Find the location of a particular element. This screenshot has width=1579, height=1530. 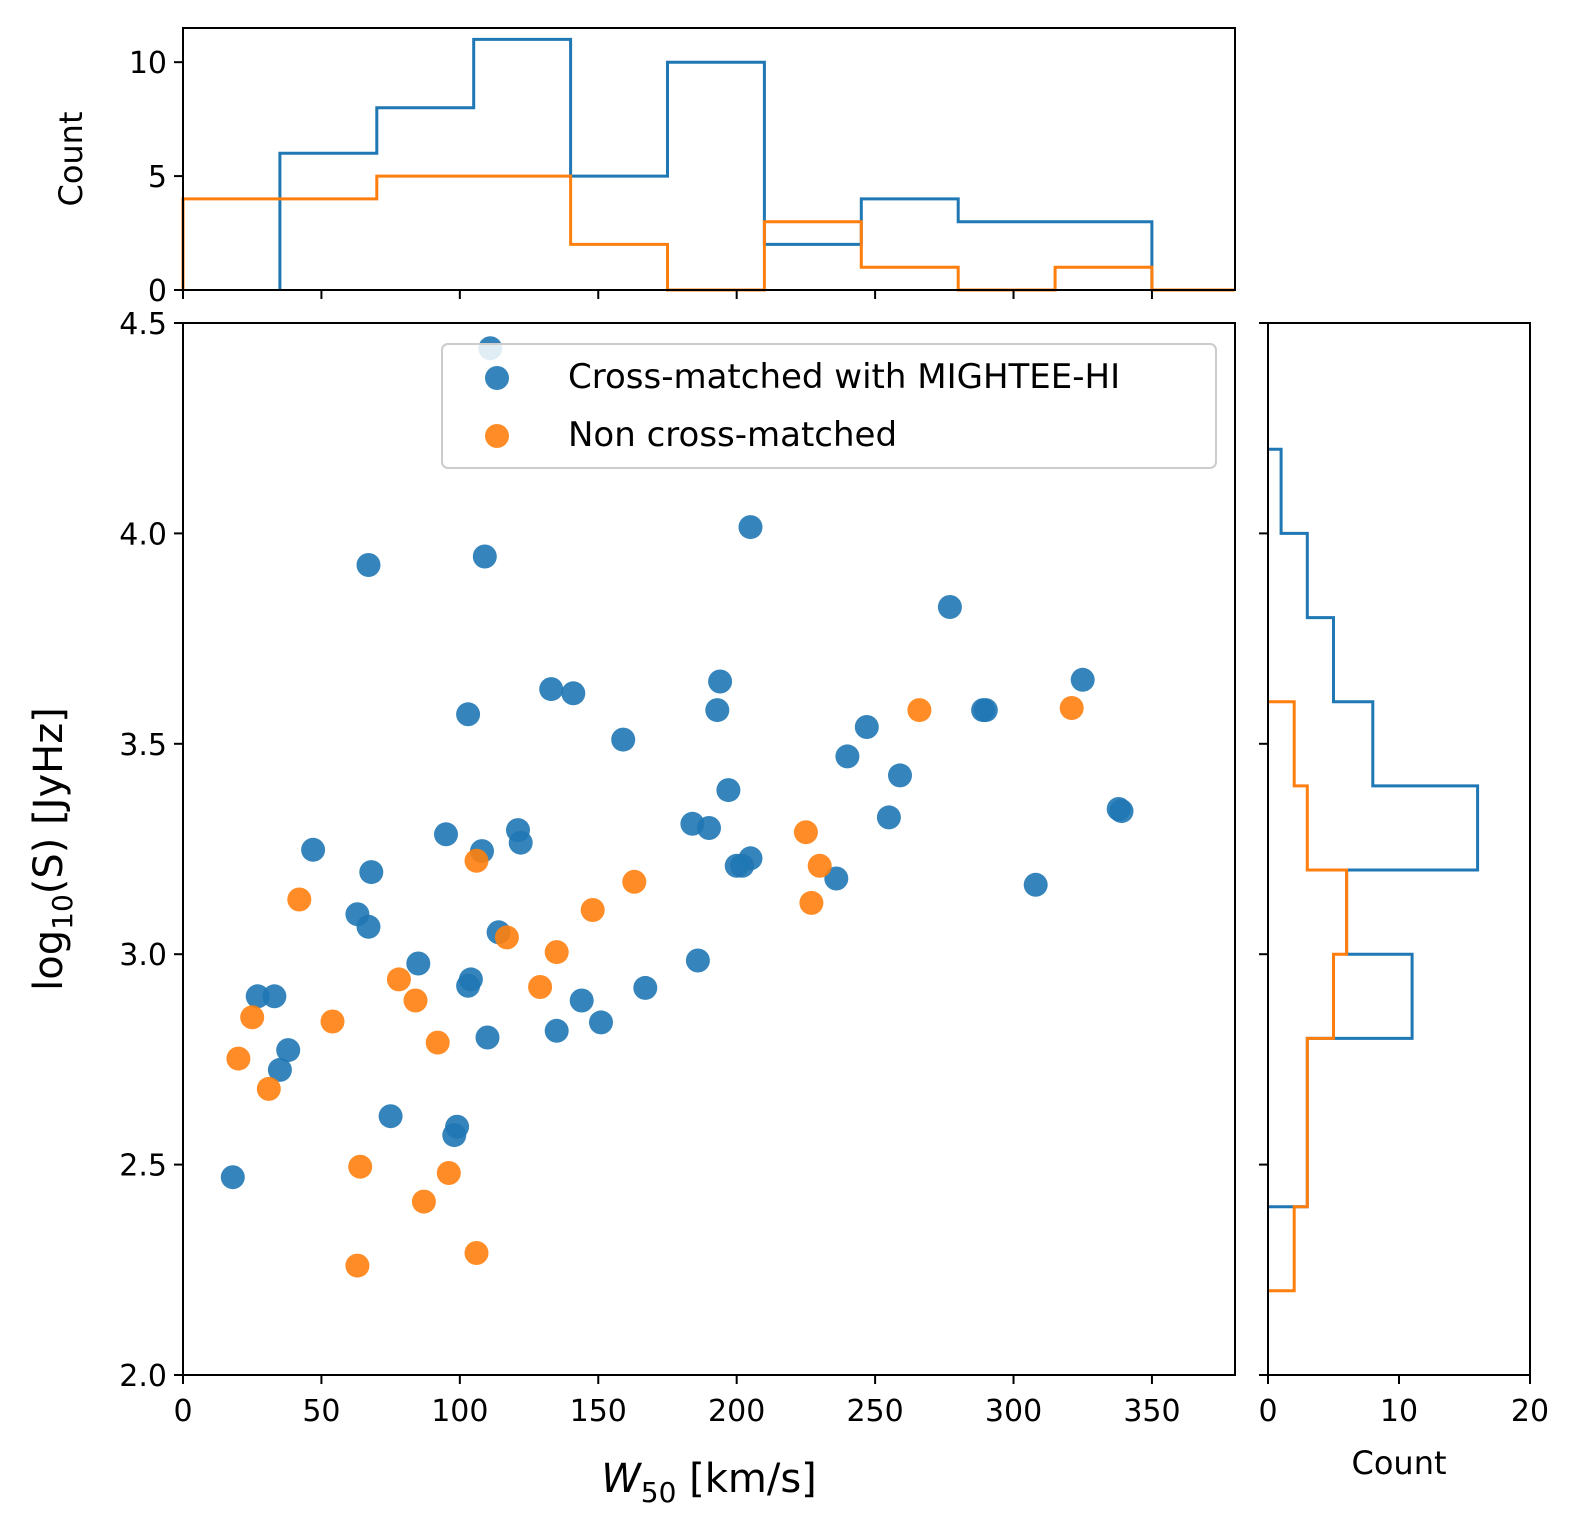

right-histogram-steps is located at coordinates (1374, 870).